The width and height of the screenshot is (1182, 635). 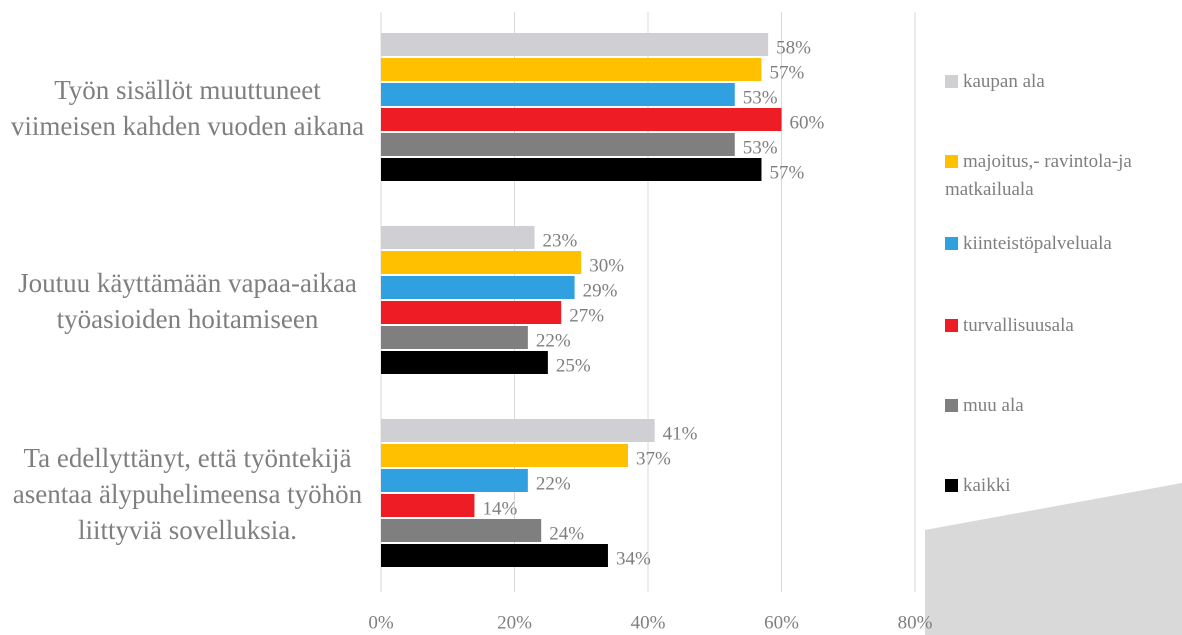 I want to click on data-label: 24%, so click(x=566, y=533).